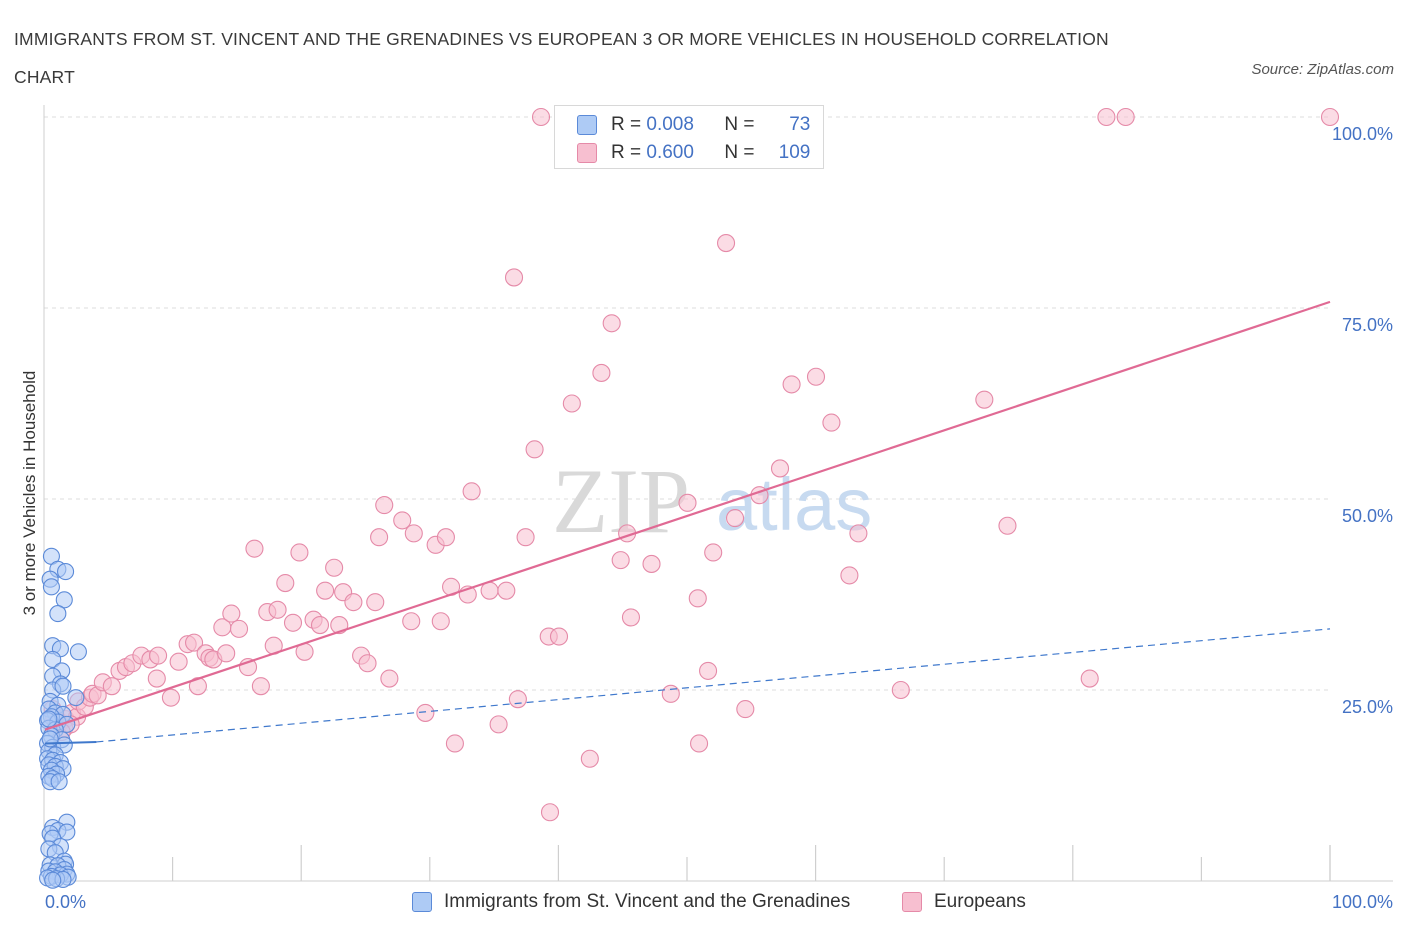 The image size is (1406, 930). Describe the element at coordinates (689, 137) in the screenshot. I see `correlation-legend: R = 0.008 N = 73 R = 0.600 N = 109` at that location.